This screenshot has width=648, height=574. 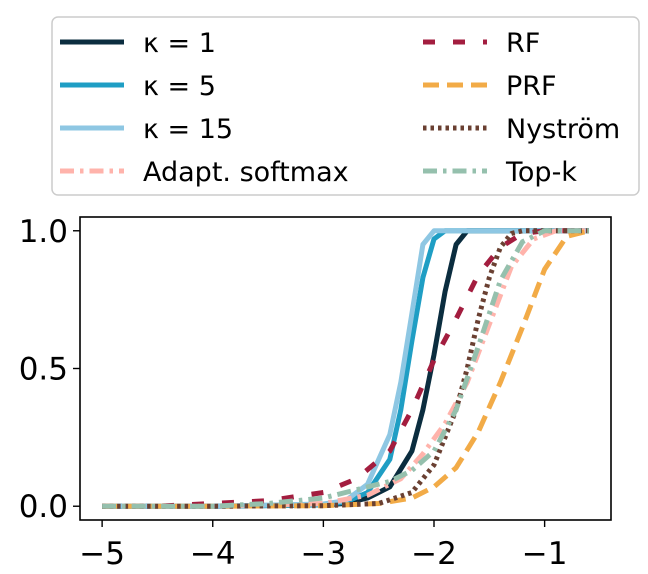 What do you see at coordinates (545, 554) in the screenshot?
I see `x-tick-label: −1` at bounding box center [545, 554].